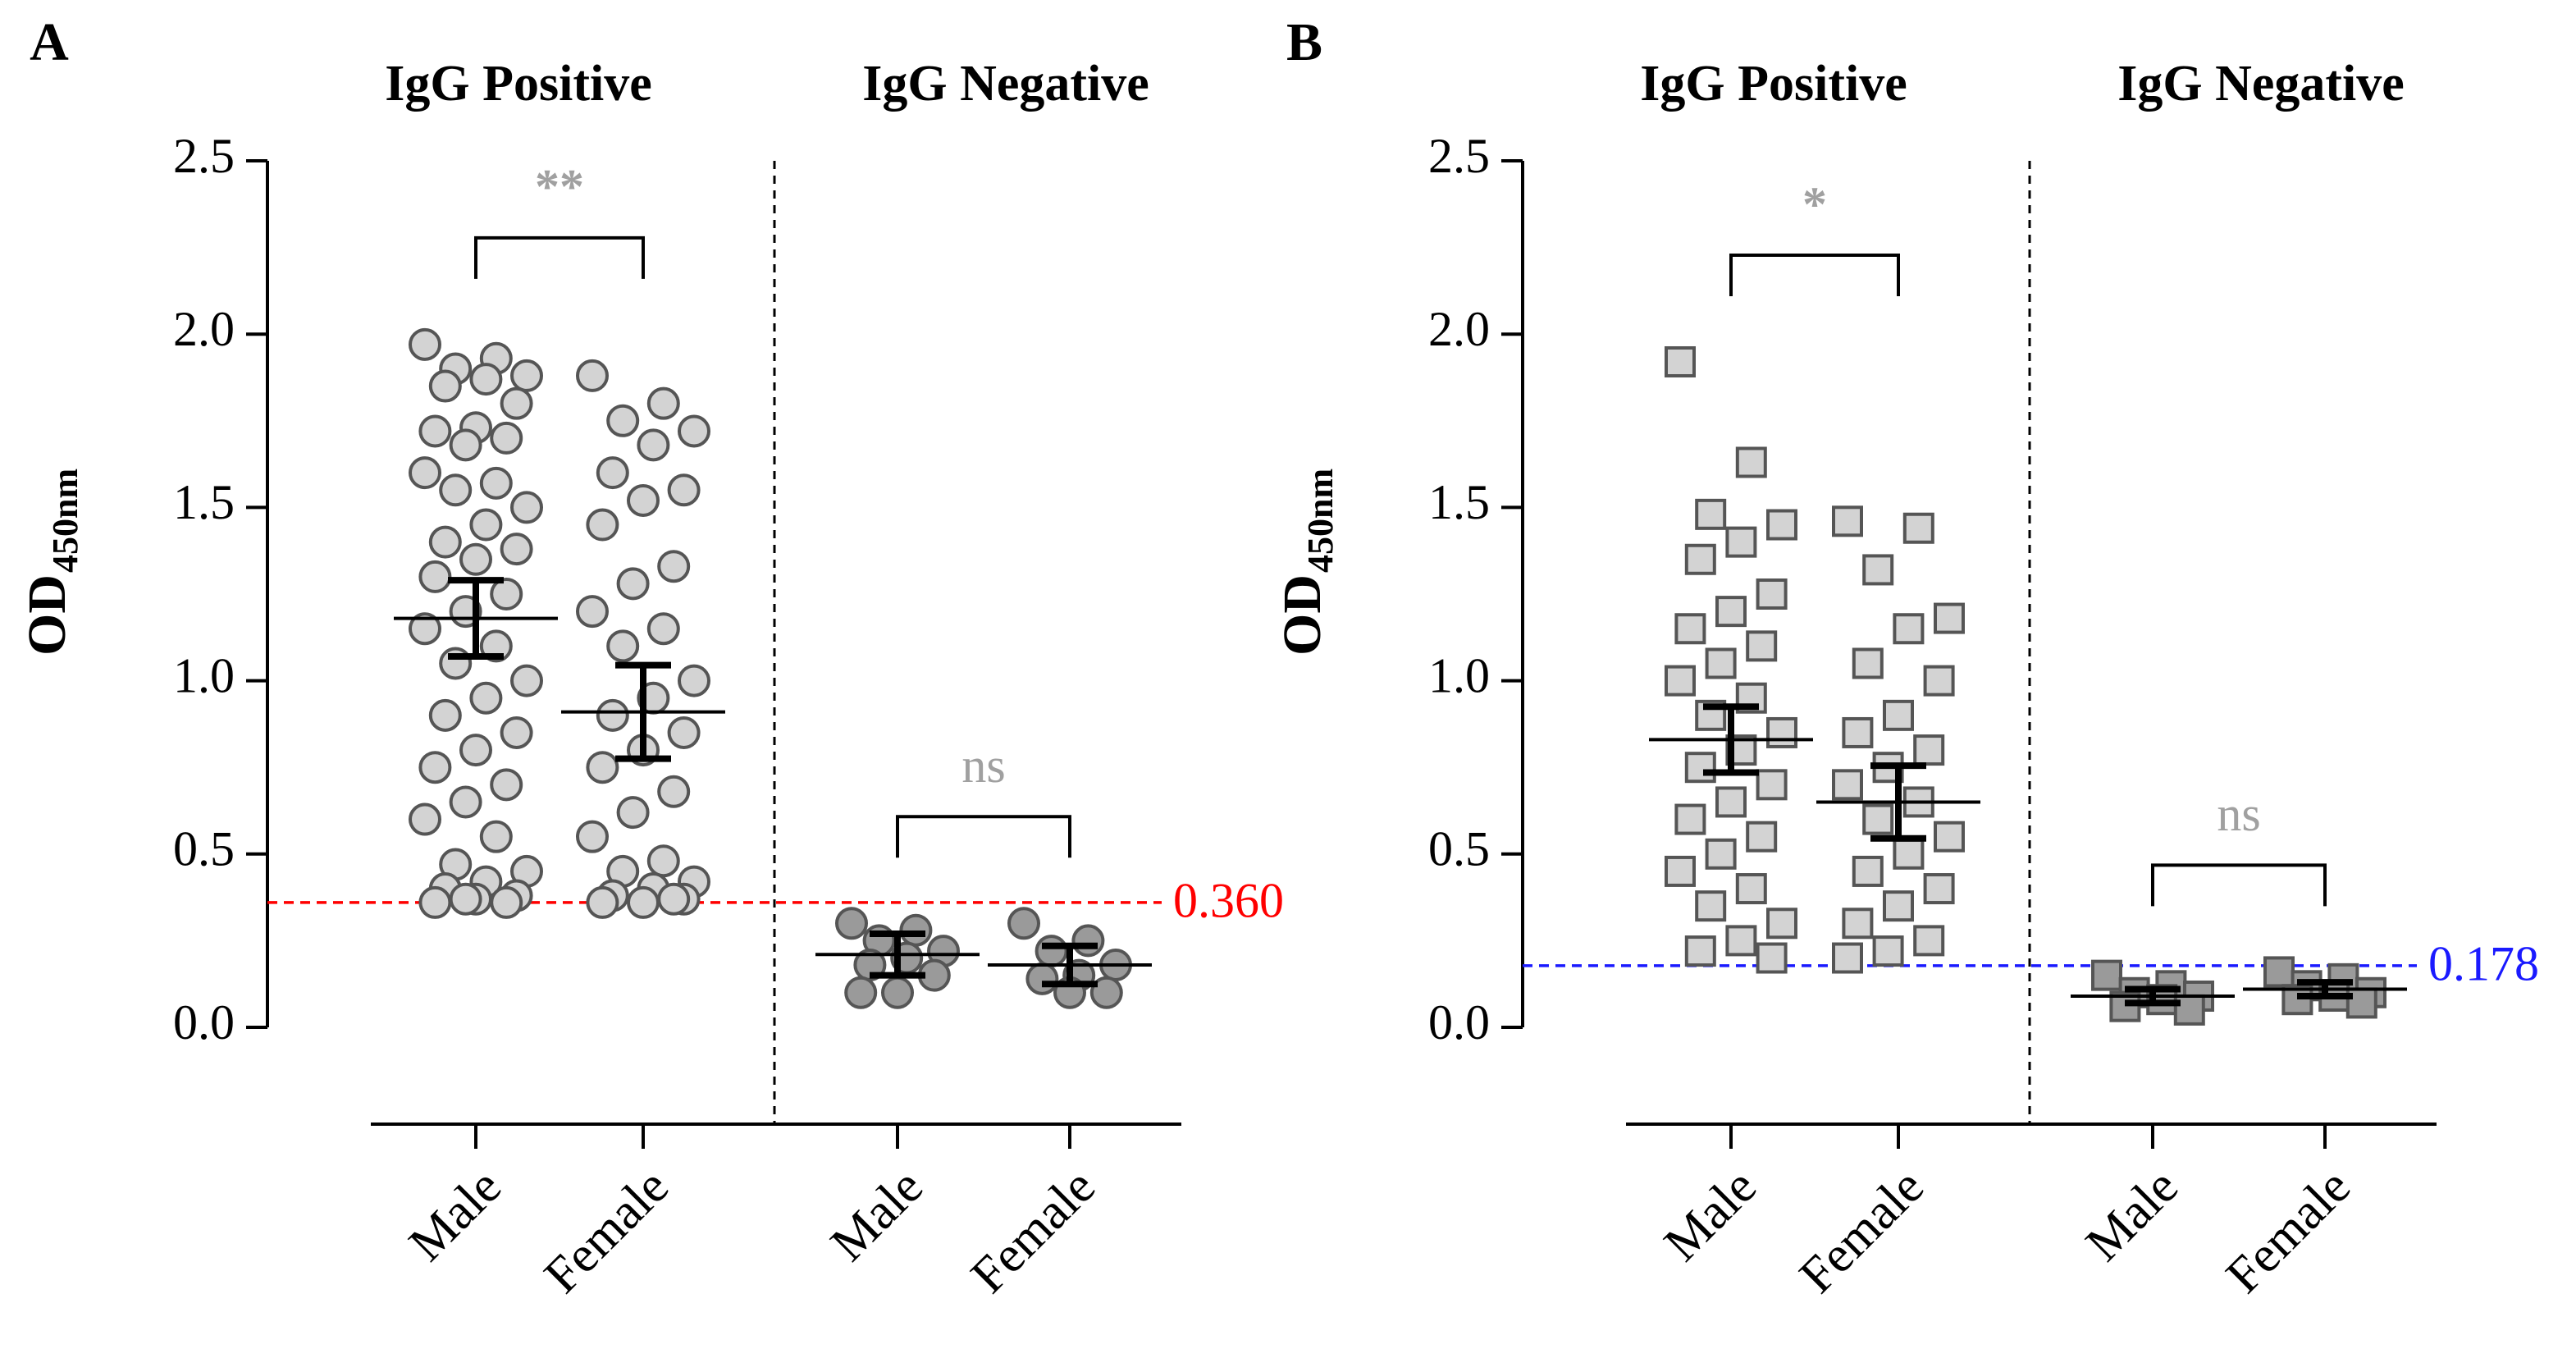 This screenshot has height=1358, width=2576. I want to click on y-tick-label: 2.0, so click(204, 329).